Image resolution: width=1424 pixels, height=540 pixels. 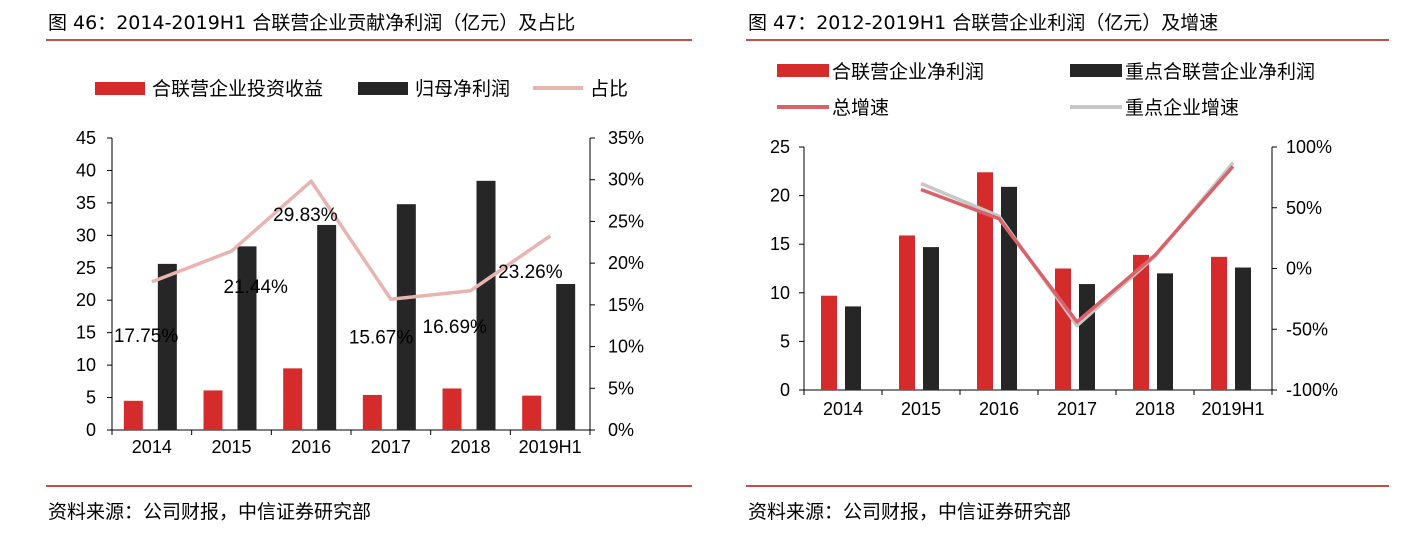 What do you see at coordinates (626, 347) in the screenshot?
I see `y-tick-label-right: 10%` at bounding box center [626, 347].